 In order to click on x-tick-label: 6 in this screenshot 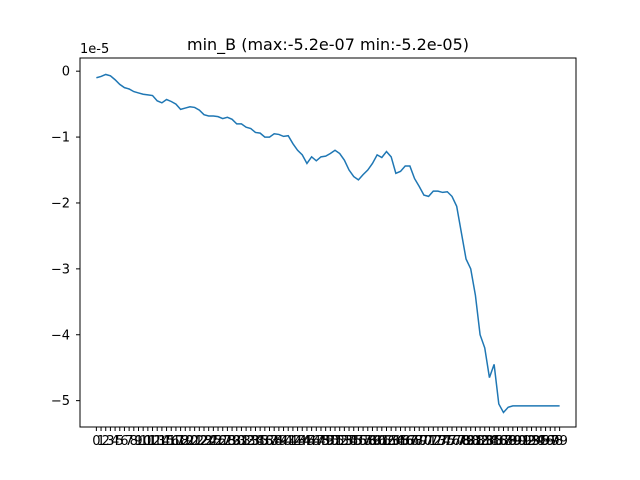, I will do `click(124, 441)`.